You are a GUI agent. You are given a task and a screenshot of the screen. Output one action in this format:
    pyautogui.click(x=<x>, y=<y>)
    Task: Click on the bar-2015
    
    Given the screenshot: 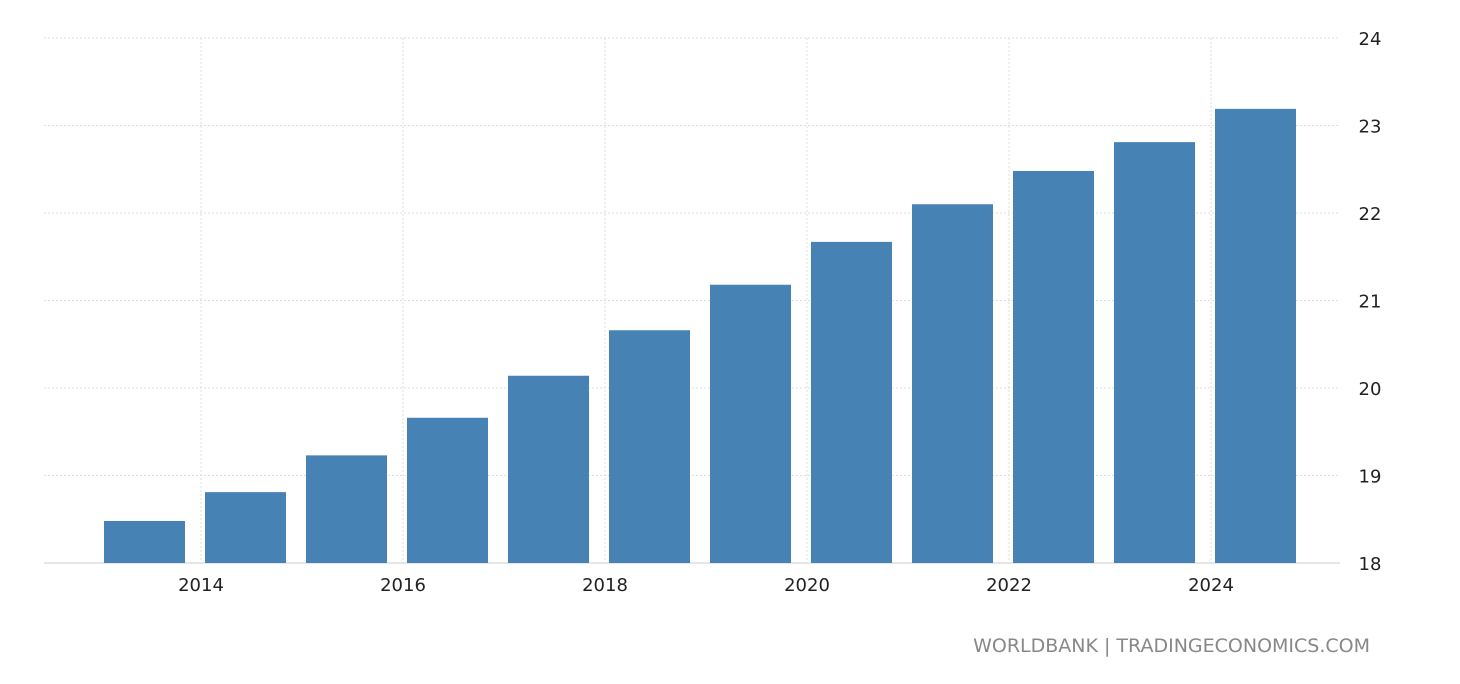 What is the action you would take?
    pyautogui.click(x=346, y=509)
    